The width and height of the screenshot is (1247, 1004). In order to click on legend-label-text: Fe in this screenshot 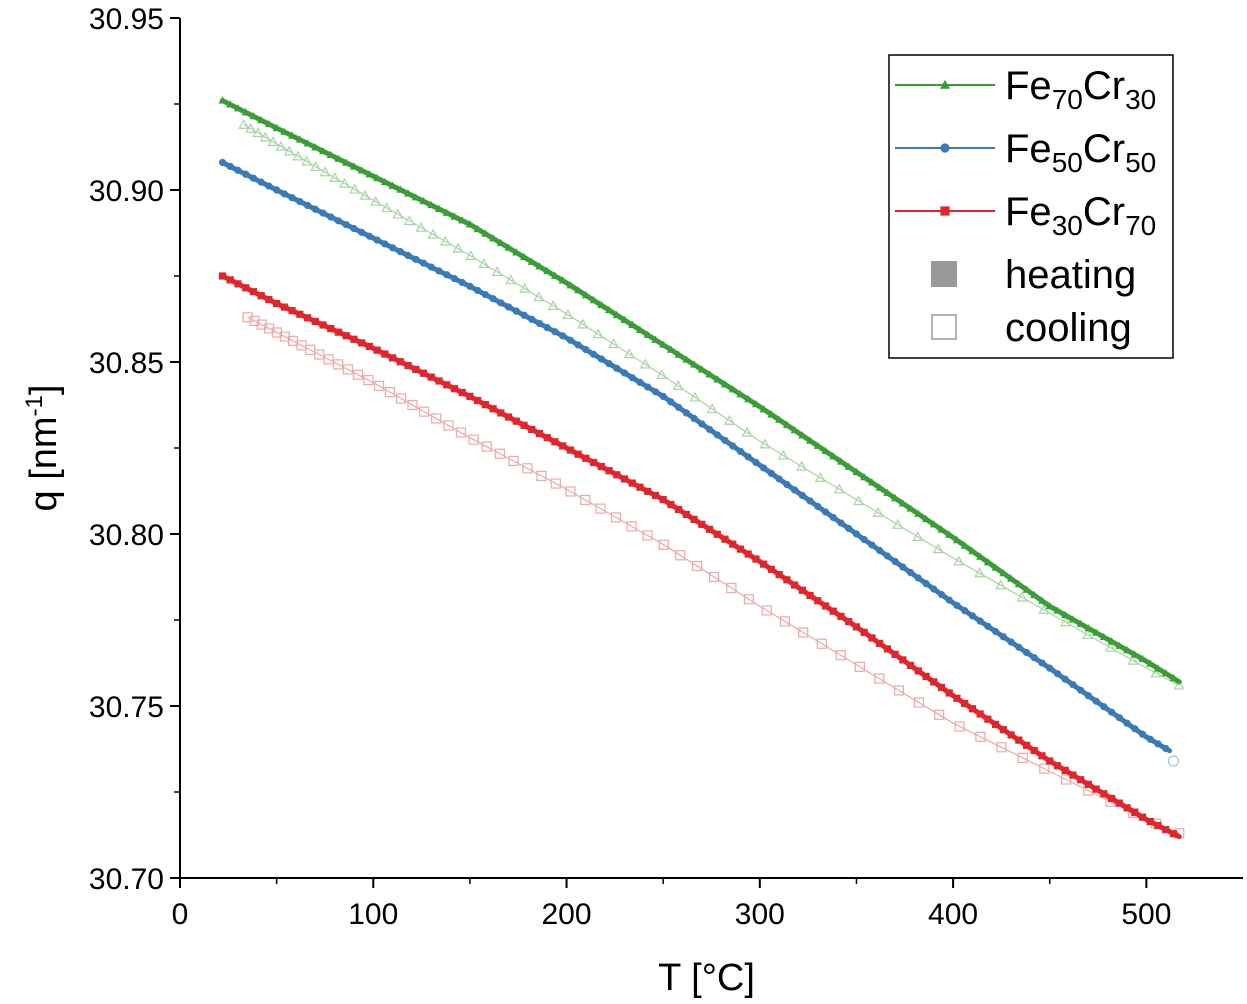, I will do `click(1028, 212)`.